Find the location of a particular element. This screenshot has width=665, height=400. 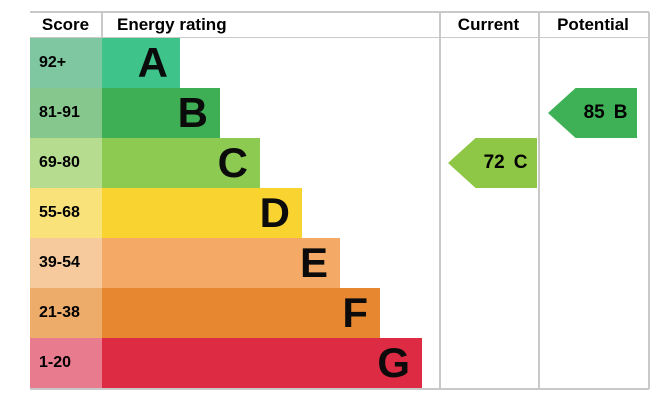

band-row-E: 39-54 E is located at coordinates (185, 263).